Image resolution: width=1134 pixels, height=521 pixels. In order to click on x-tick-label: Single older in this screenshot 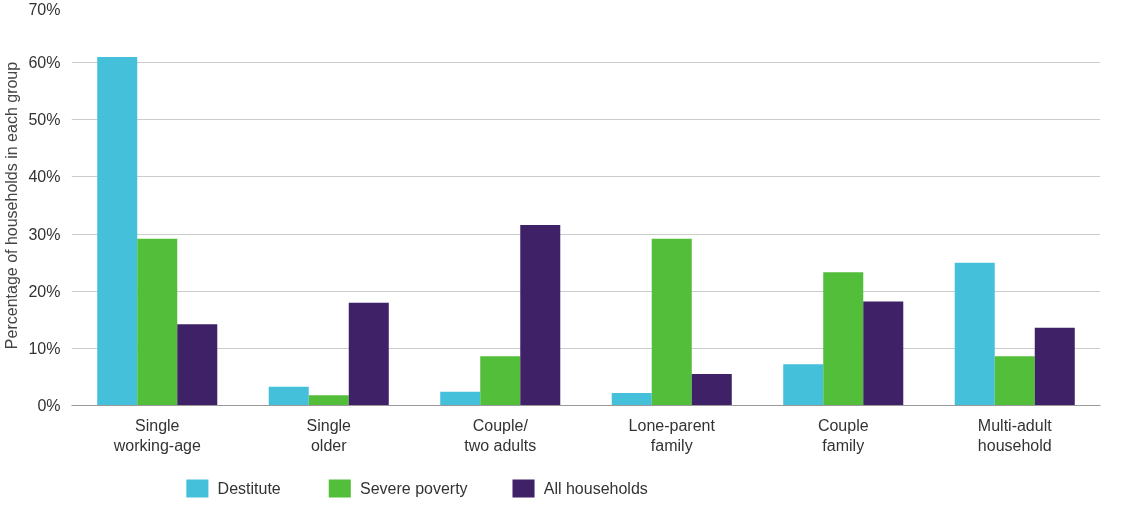, I will do `click(329, 435)`.